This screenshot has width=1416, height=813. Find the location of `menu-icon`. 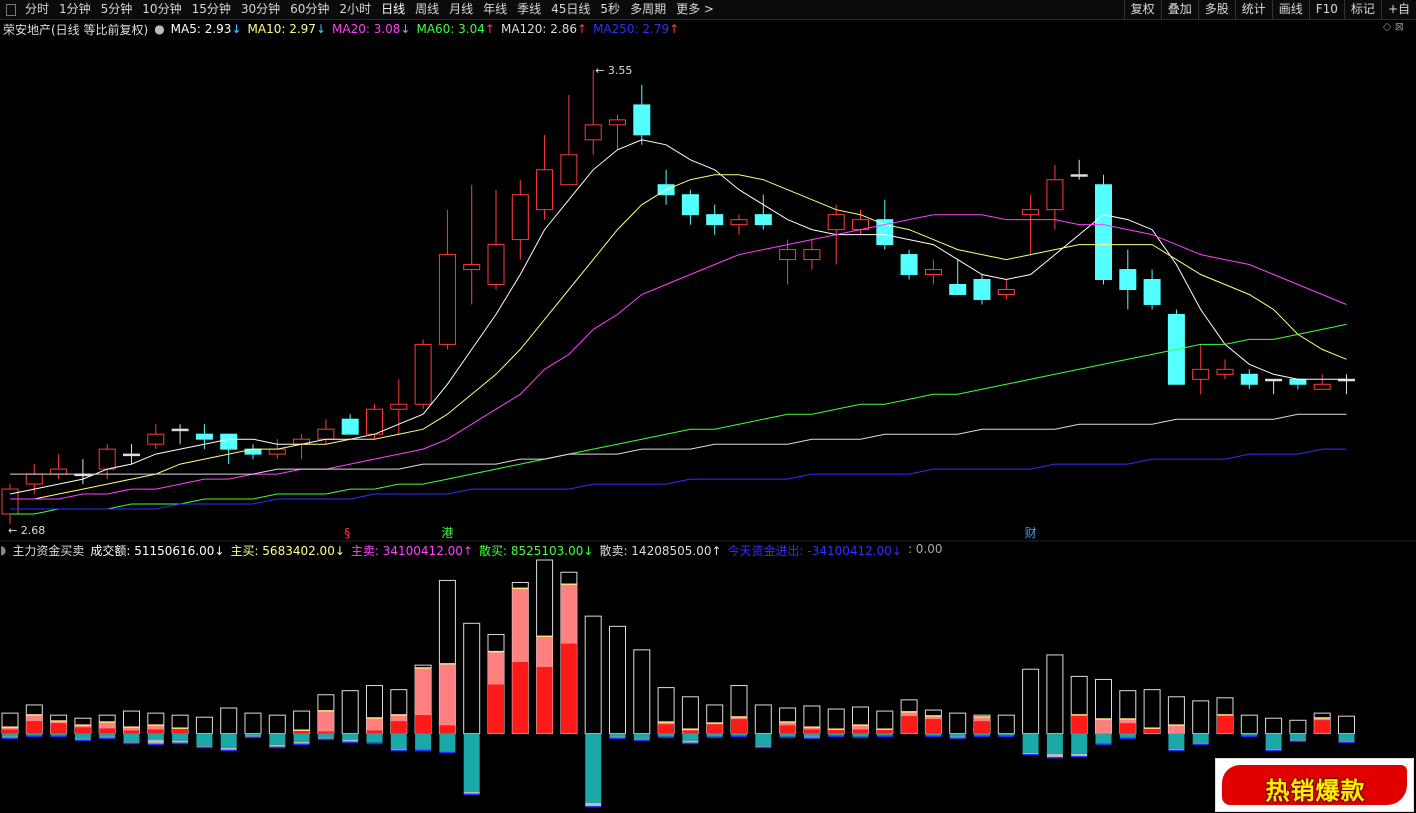

menu-icon is located at coordinates (11, 9).